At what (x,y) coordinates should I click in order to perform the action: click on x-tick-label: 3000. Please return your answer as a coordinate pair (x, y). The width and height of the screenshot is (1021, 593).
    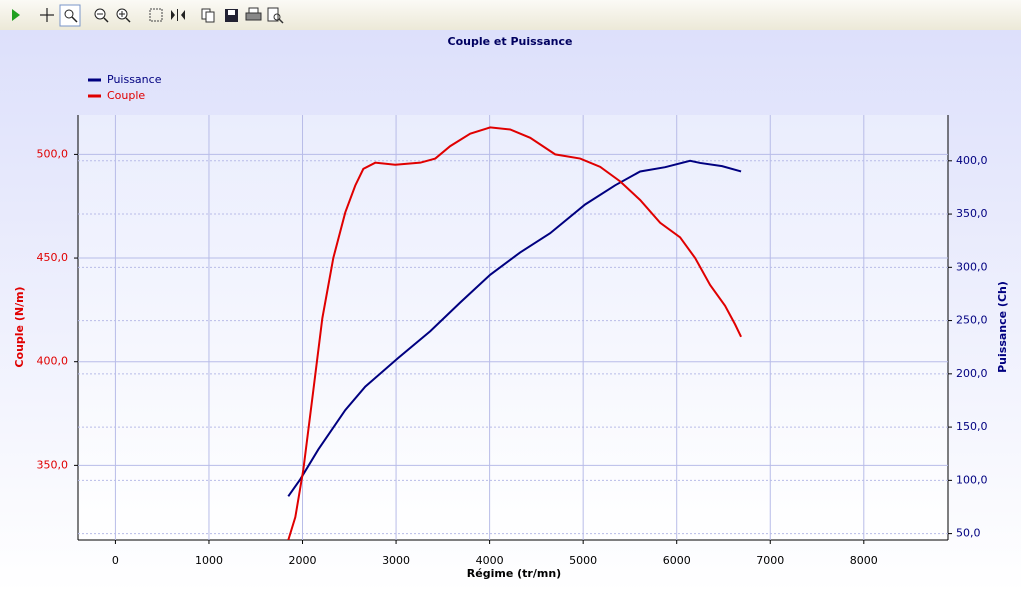
    Looking at the image, I should click on (396, 560).